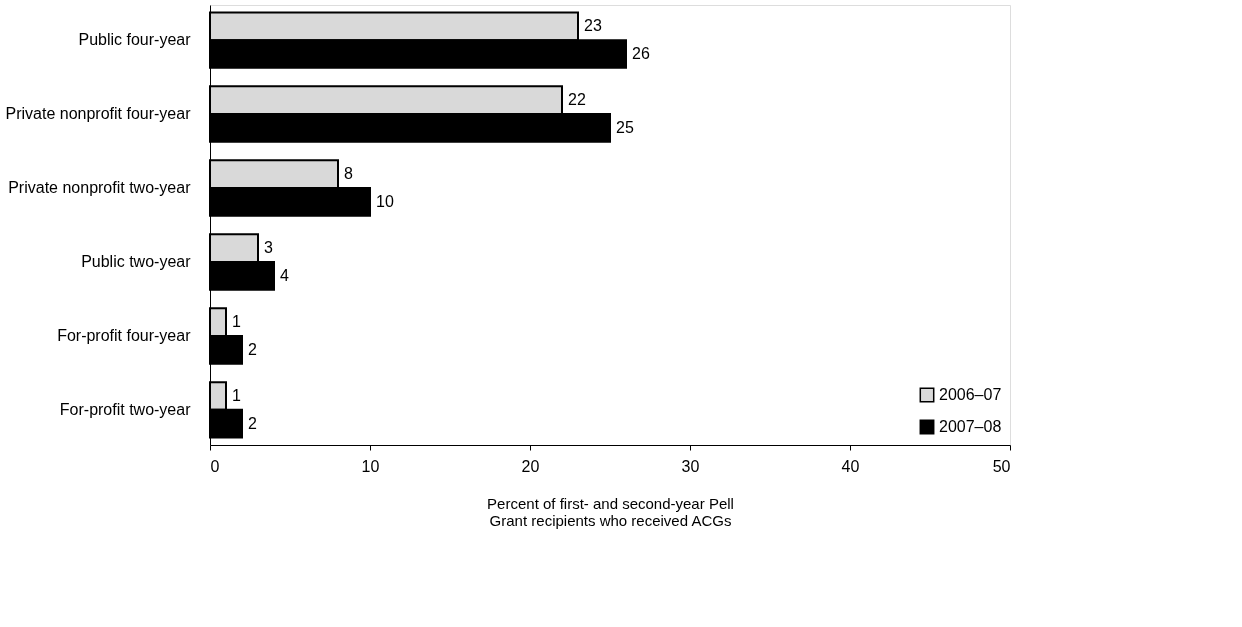 The width and height of the screenshot is (1242, 627). I want to click on data-label: 23, so click(593, 26).